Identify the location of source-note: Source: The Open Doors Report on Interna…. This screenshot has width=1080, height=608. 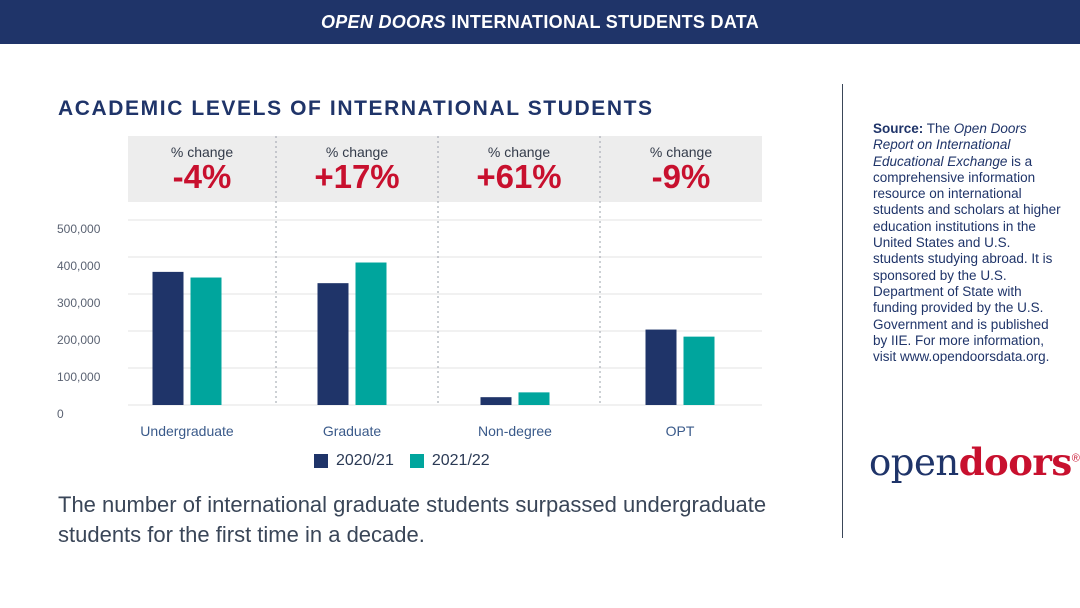
(968, 243).